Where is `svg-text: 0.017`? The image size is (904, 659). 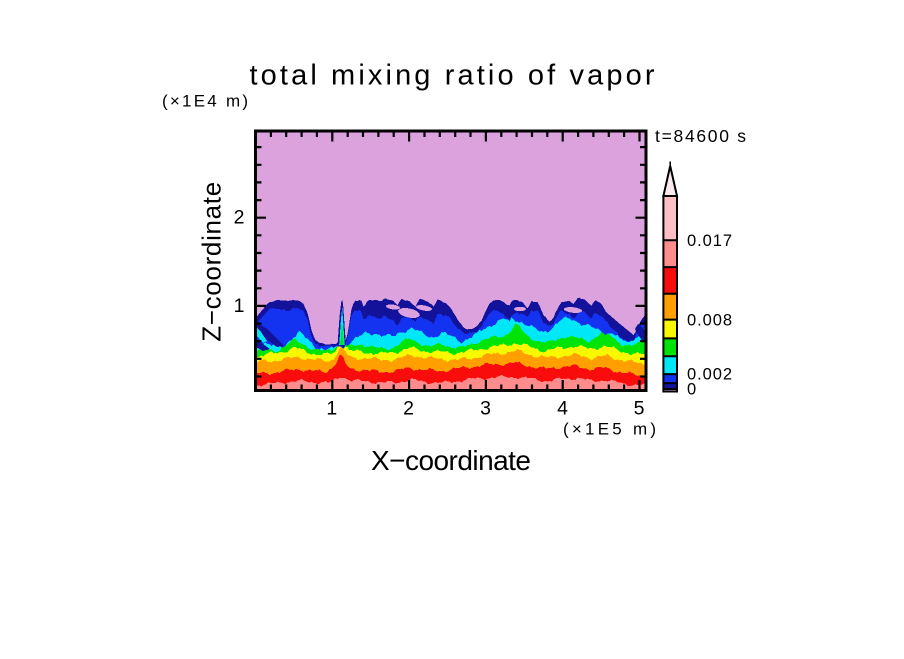
svg-text: 0.017 is located at coordinates (709, 241).